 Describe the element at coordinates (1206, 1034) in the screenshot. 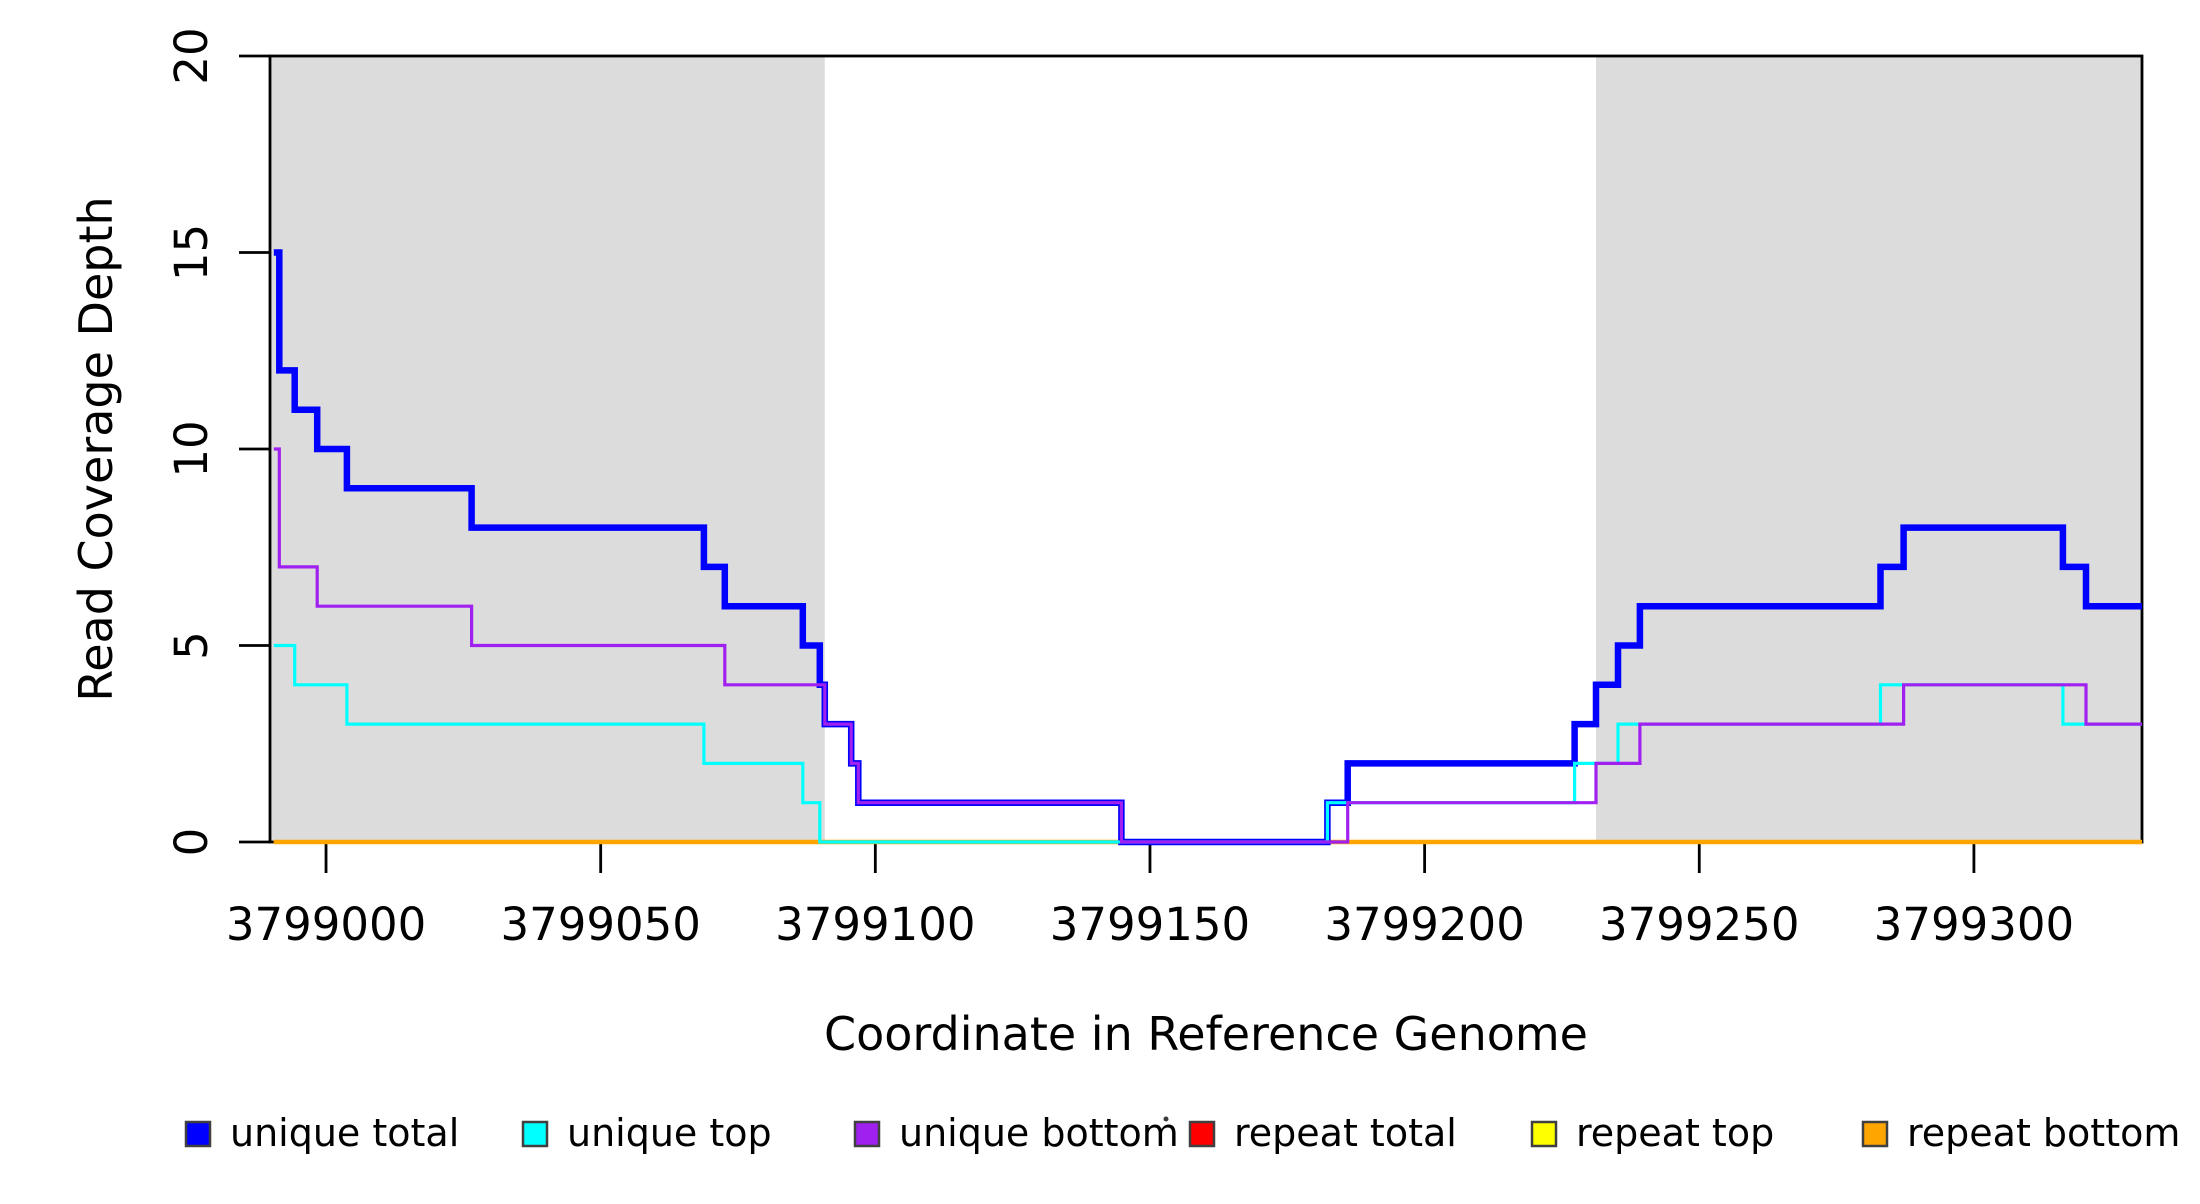

I see `x-axis-title: Coordinate in Reference Genome` at that location.